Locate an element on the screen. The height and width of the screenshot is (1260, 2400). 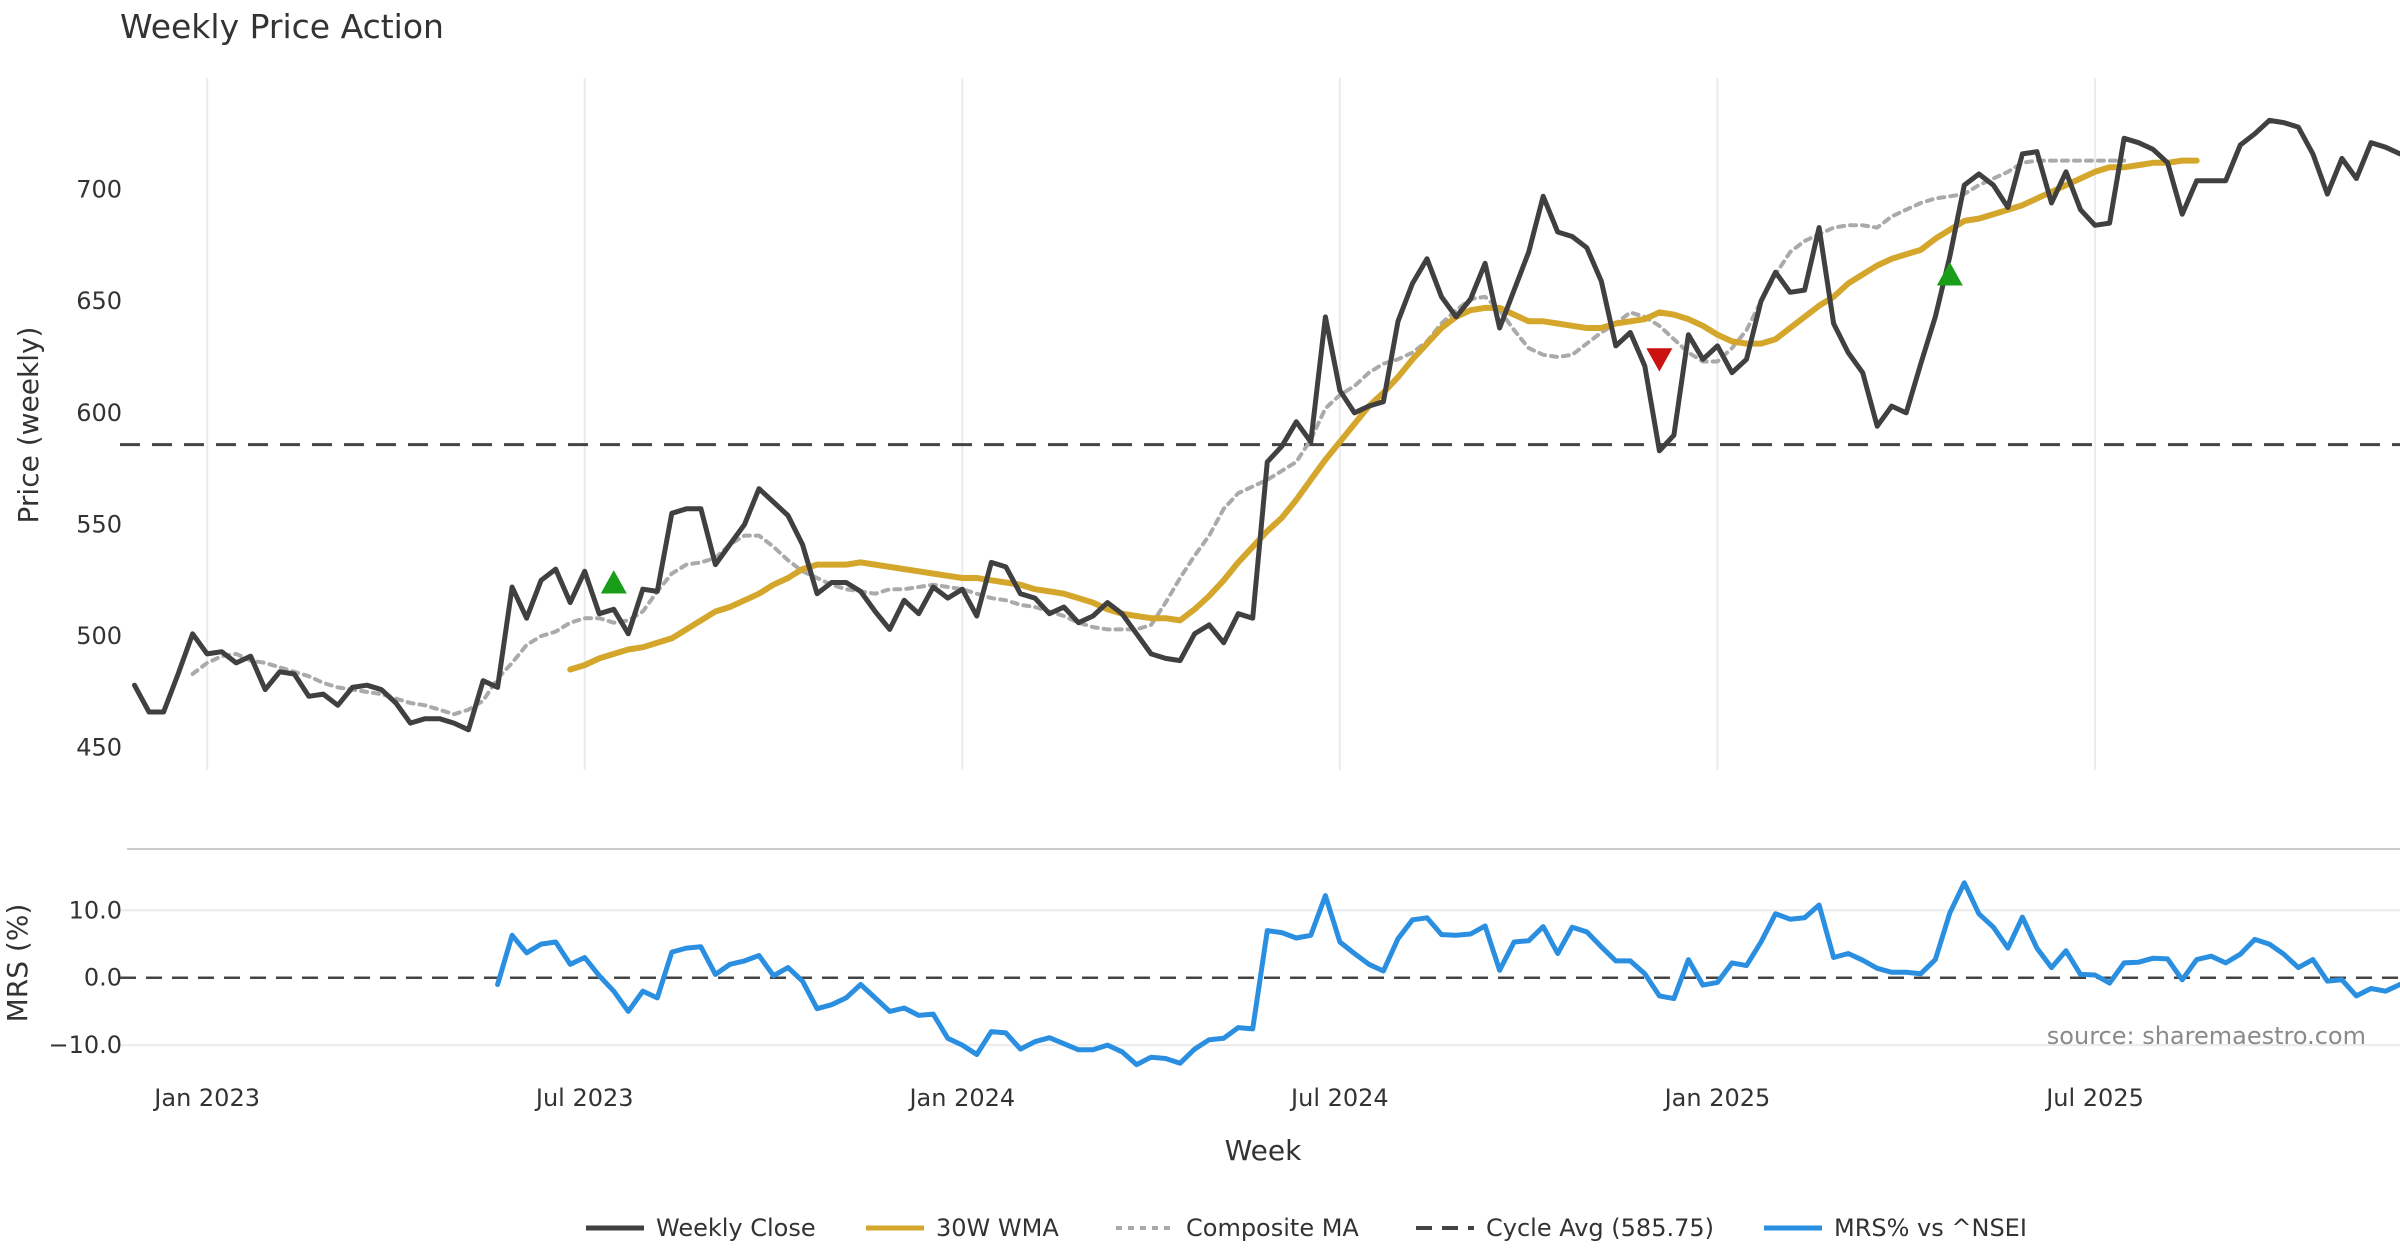
legend-entry: Weekly Close is located at coordinates (701, 1228).